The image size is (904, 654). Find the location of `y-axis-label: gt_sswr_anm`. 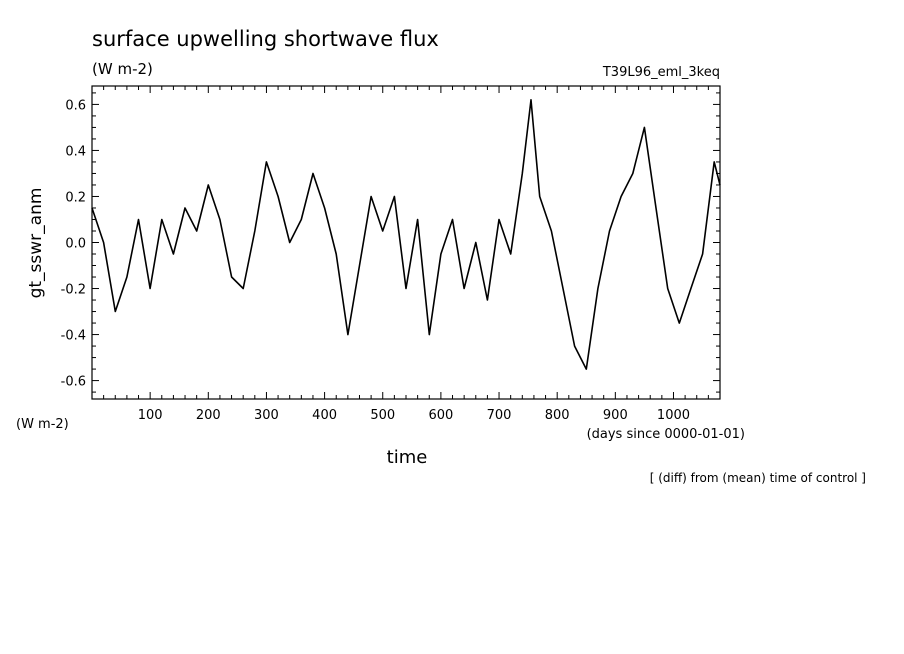

y-axis-label: gt_sswr_anm is located at coordinates (36, 243).